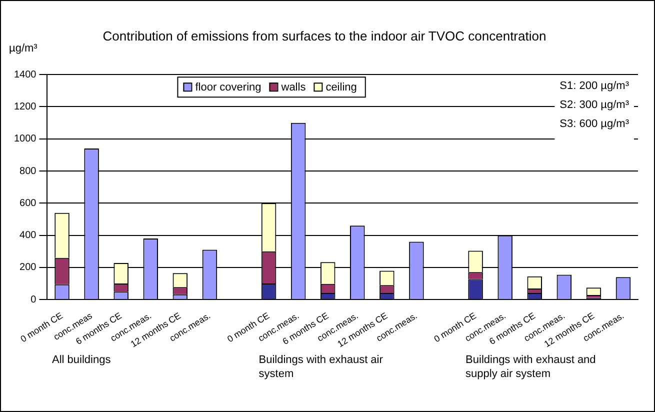 Image resolution: width=655 pixels, height=412 pixels. I want to click on legend-label: ceiling, so click(341, 88).